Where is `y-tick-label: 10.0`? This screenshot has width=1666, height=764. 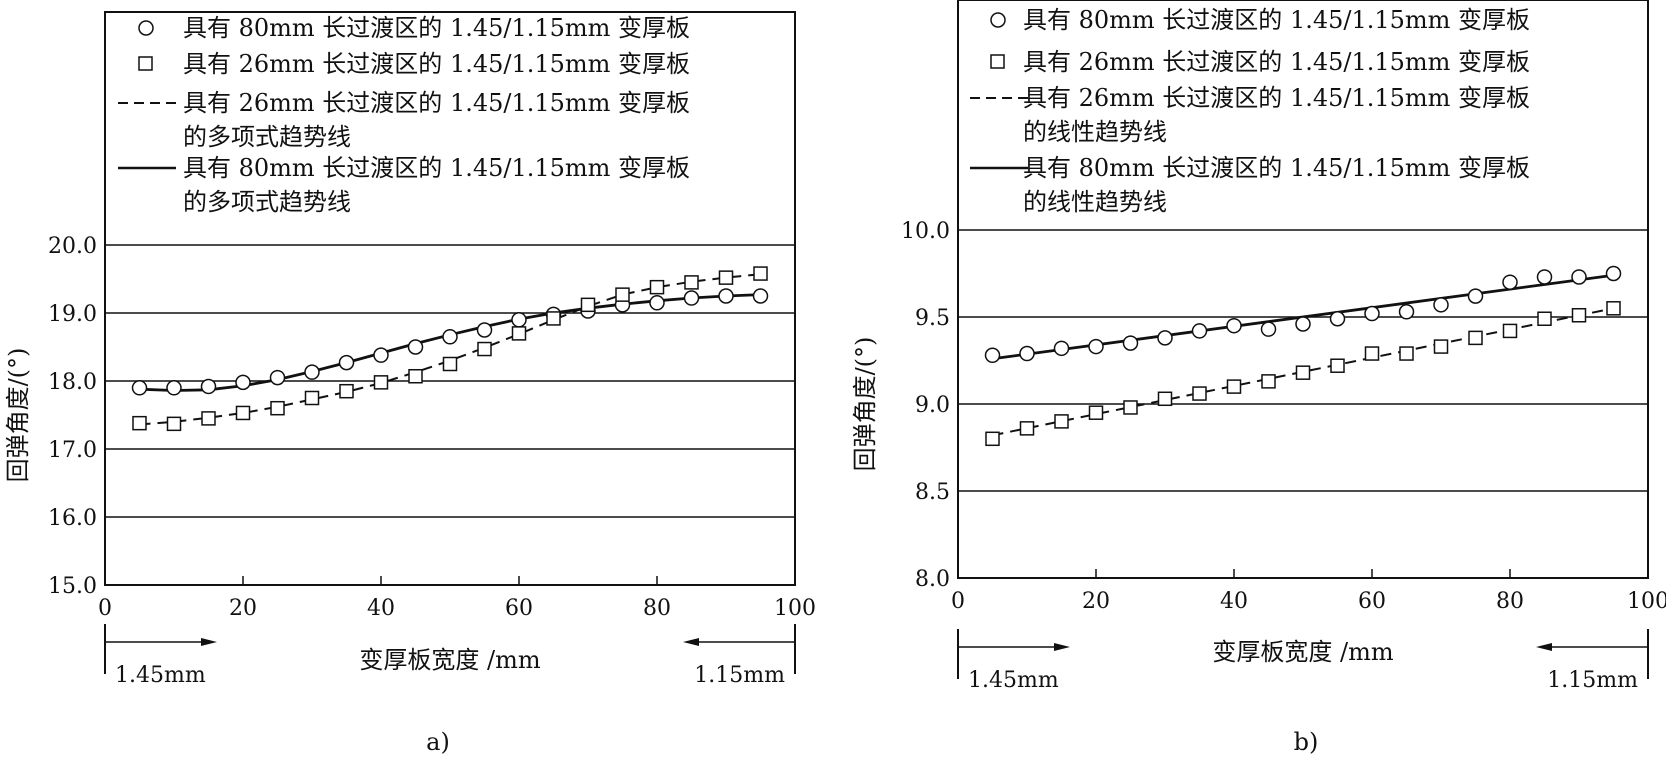 y-tick-label: 10.0 is located at coordinates (925, 231).